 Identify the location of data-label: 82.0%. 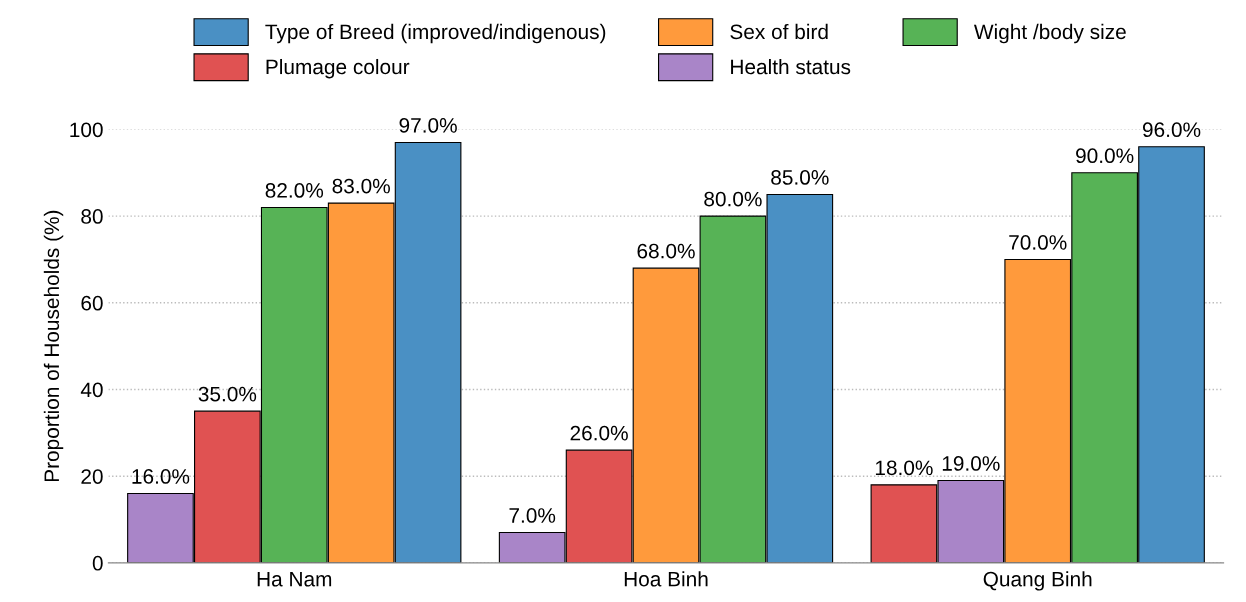
(294, 190).